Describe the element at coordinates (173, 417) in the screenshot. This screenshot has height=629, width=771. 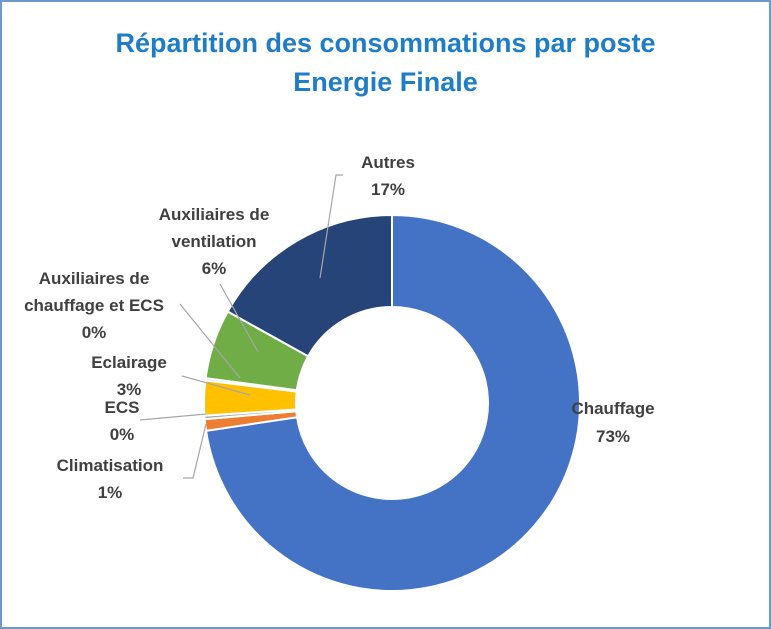
I see `leader-line-ecs` at that location.